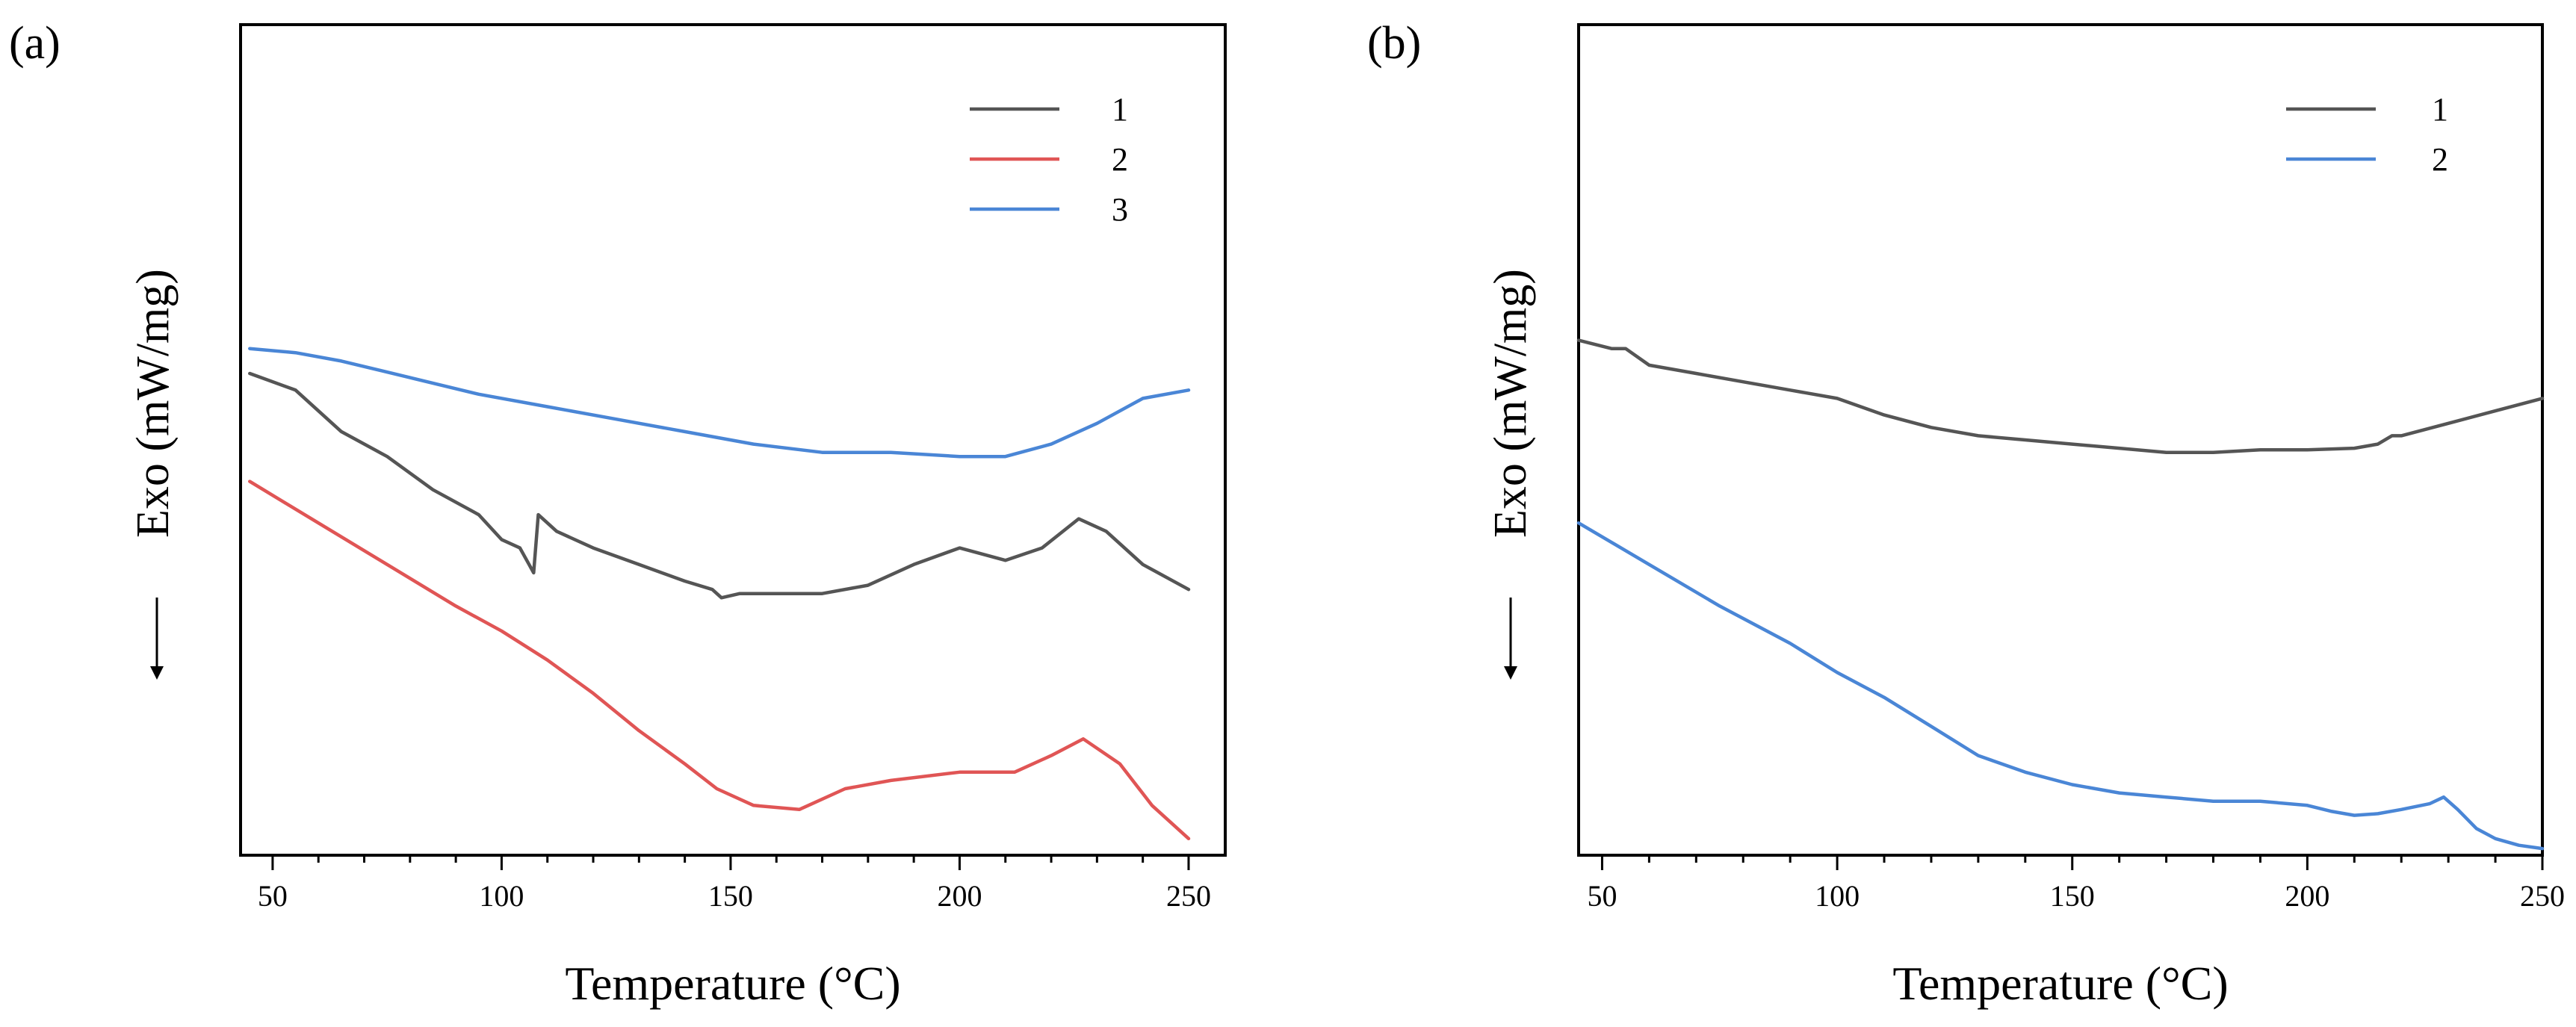 This screenshot has height=1027, width=2576. Describe the element at coordinates (1120, 209) in the screenshot. I see `legend-label-3: 3` at that location.